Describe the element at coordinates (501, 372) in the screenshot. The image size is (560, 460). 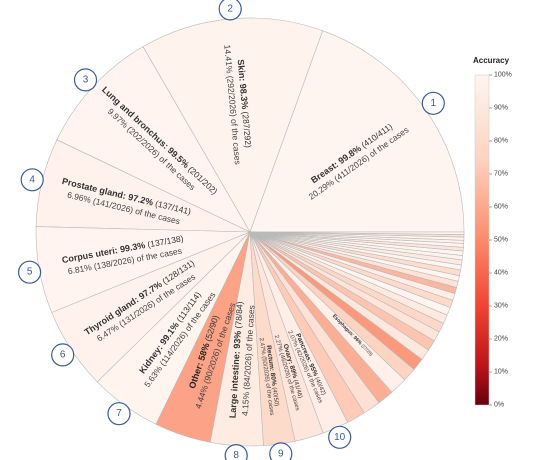
I see `colorbar-tick-label: 10%` at that location.